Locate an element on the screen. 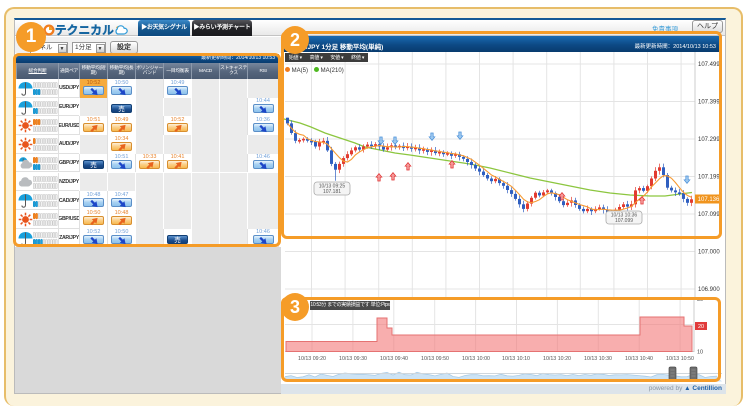 The height and width of the screenshot is (406, 744). svg-text: 10/13 10:30 is located at coordinates (598, 359).